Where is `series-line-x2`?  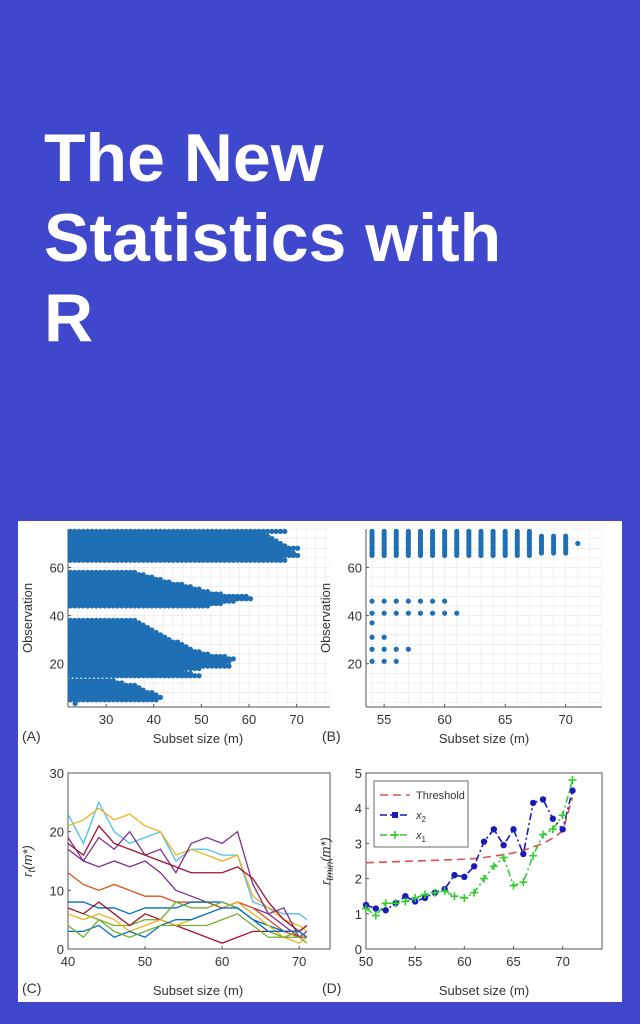 series-line-x2 is located at coordinates (469, 851).